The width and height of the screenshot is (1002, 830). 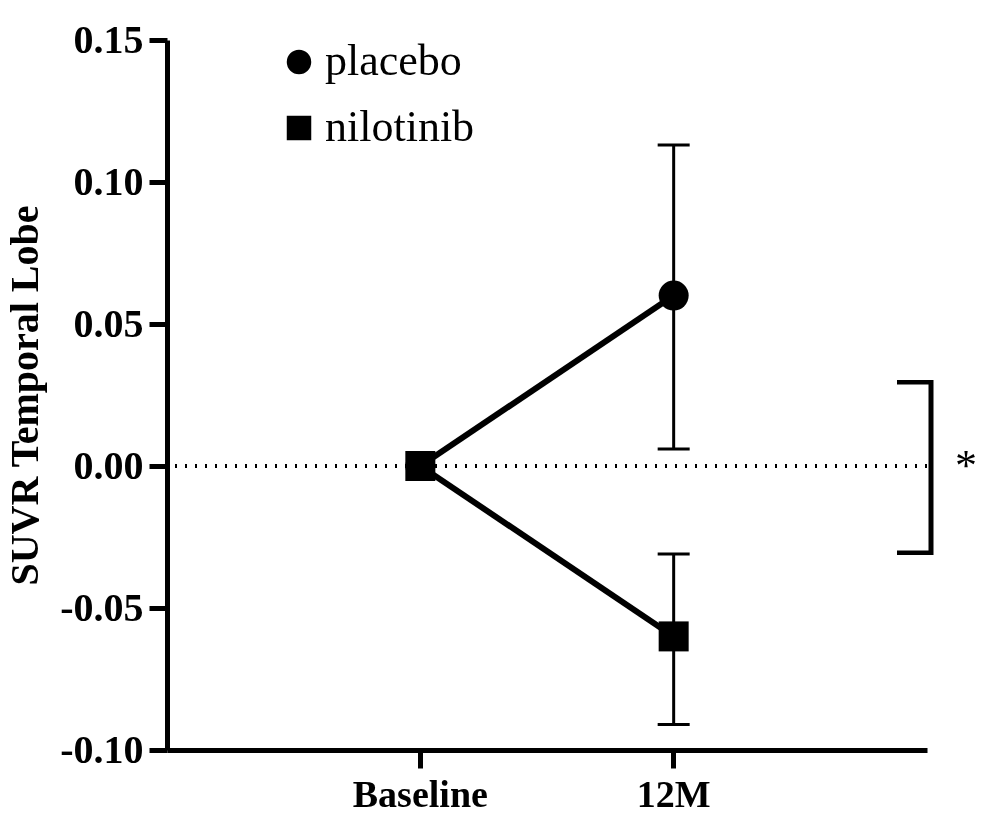 I want to click on y-tick-label: 0.15, so click(x=108, y=39).